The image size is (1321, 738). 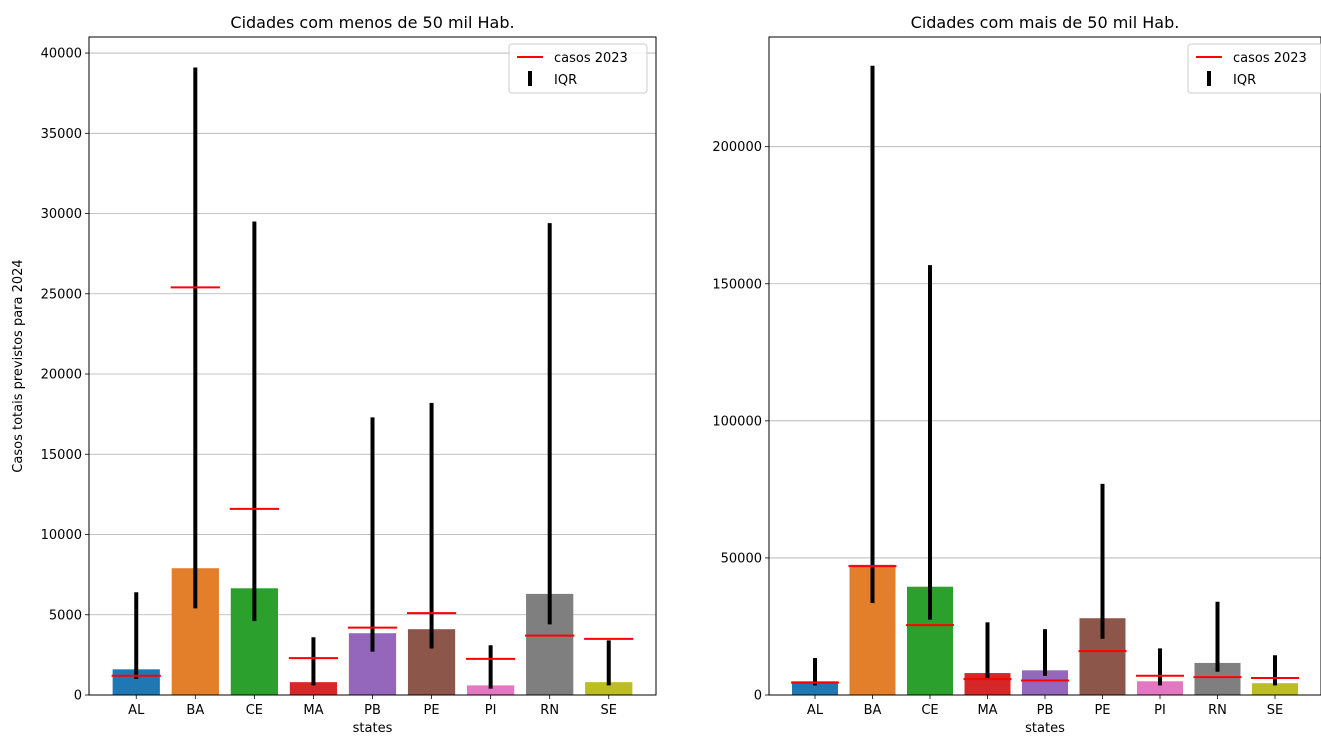 I want to click on y-tick-label: 200000, so click(x=737, y=147).